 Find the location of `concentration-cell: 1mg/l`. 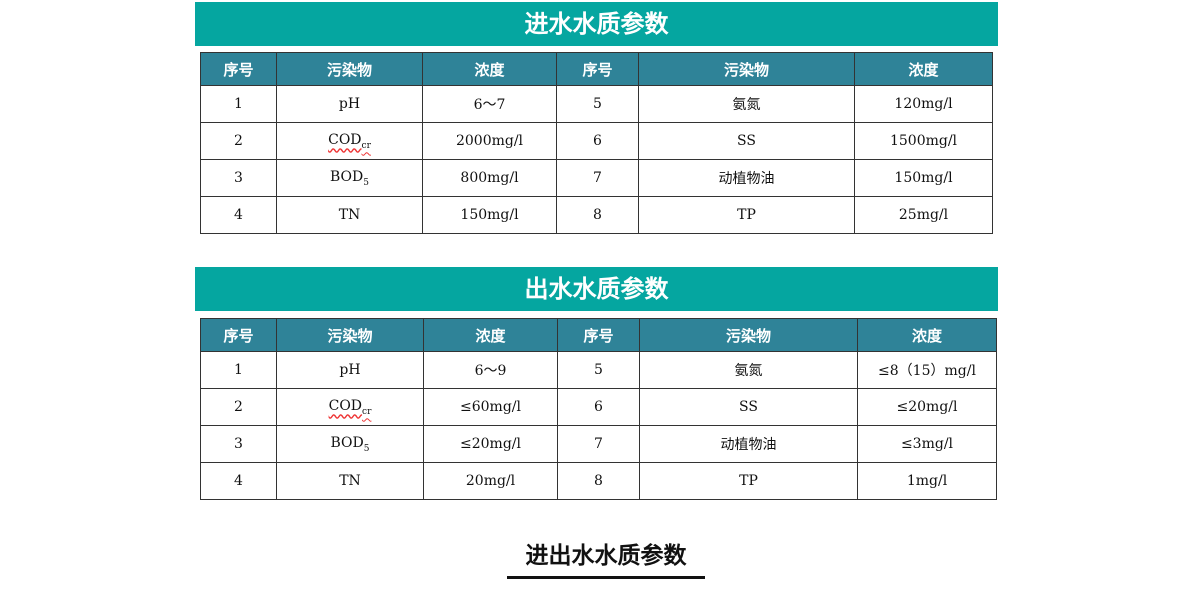

concentration-cell: 1mg/l is located at coordinates (927, 481).